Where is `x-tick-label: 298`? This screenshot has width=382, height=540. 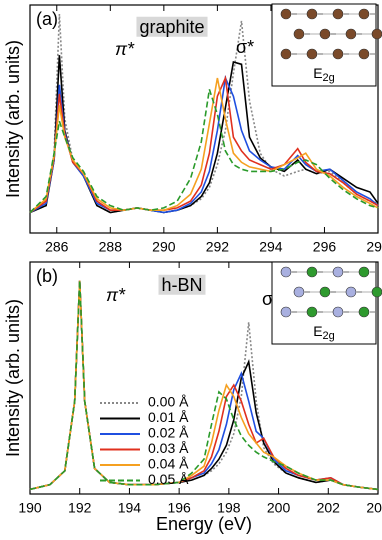 x-tick-label: 298 is located at coordinates (374, 247).